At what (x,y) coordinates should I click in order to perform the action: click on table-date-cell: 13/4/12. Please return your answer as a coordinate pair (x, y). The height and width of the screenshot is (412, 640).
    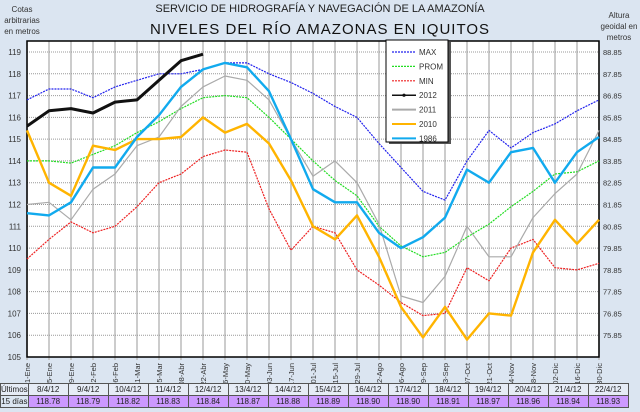
    Looking at the image, I should click on (248, 389).